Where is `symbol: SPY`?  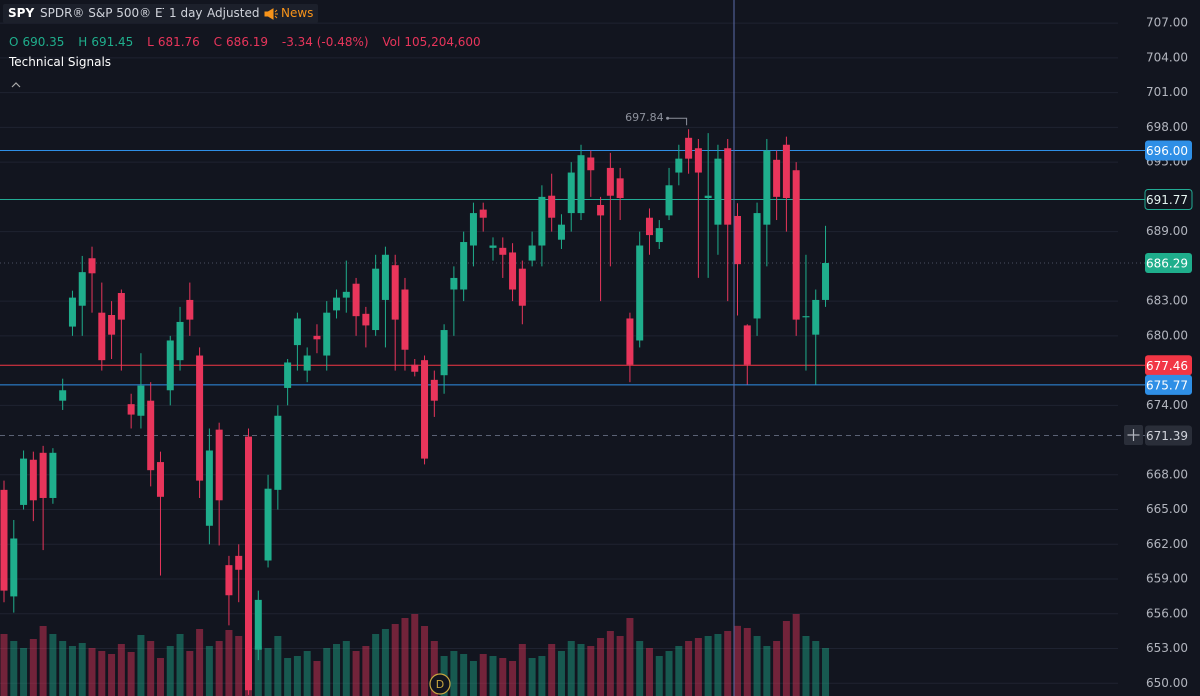
symbol: SPY is located at coordinates (21, 13).